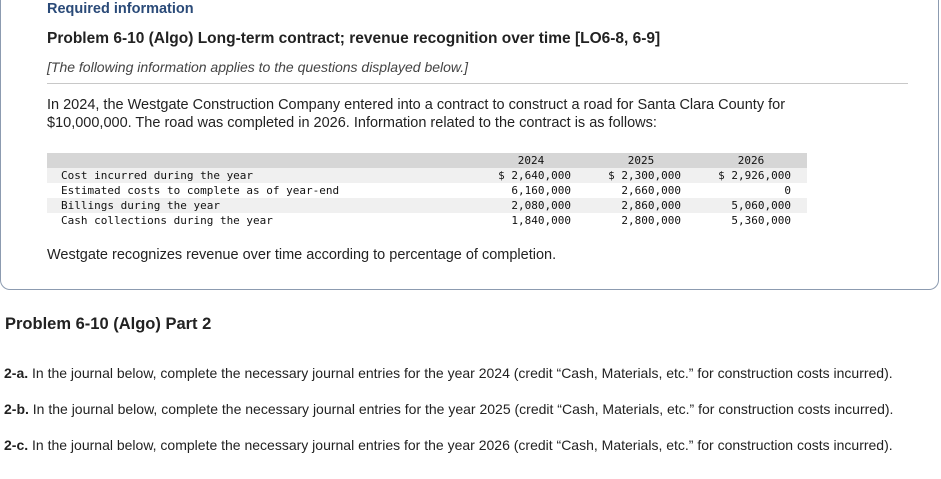  What do you see at coordinates (641, 160) in the screenshot?
I see `column-header-2025: 2025` at bounding box center [641, 160].